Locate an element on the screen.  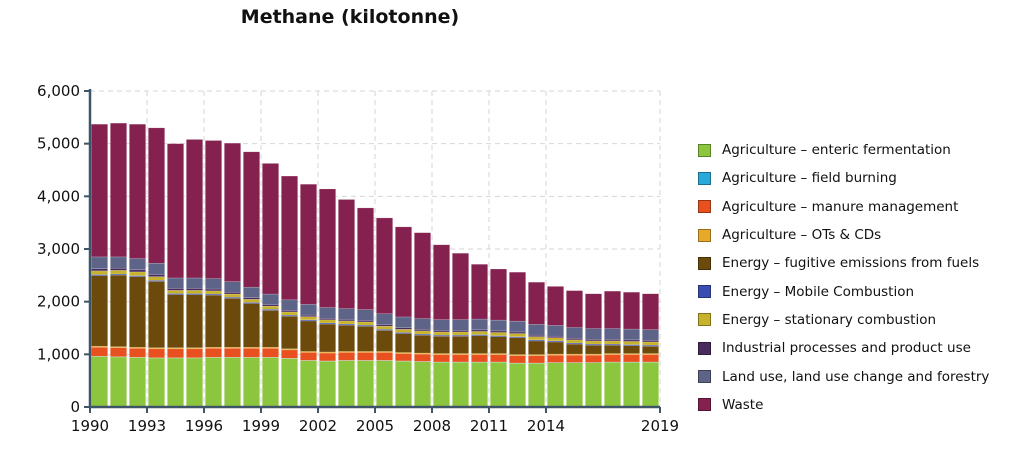
x-tick-label: 2005 is located at coordinates (375, 426).